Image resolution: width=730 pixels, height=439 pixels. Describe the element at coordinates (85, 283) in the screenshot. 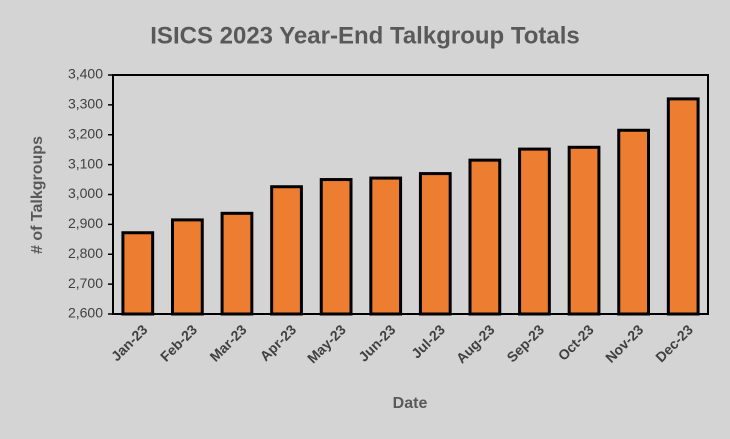

I see `y-tick-label: 2,700` at that location.